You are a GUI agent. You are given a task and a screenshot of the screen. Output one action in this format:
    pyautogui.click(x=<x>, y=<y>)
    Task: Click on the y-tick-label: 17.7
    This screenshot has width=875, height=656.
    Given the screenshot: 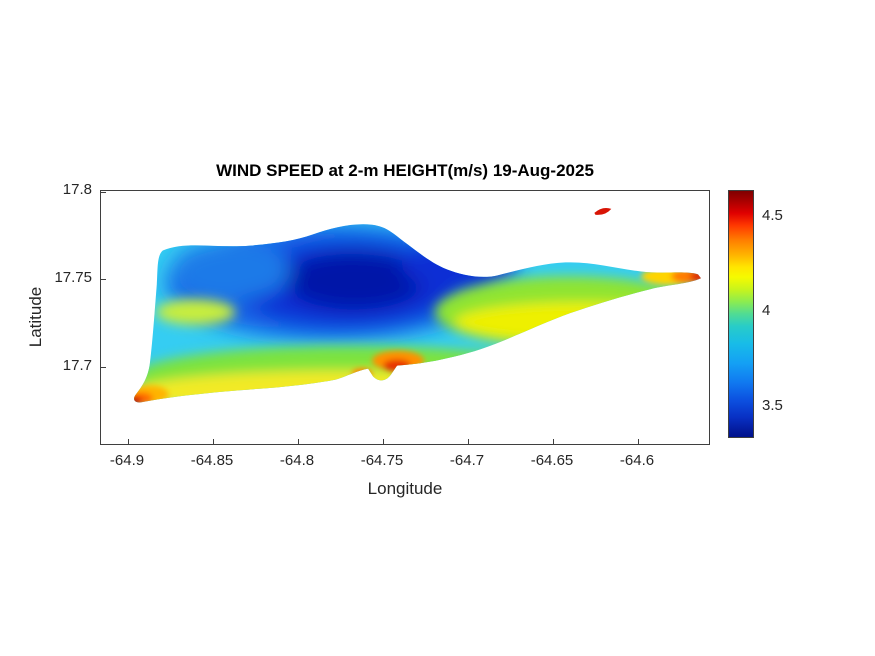 What is the action you would take?
    pyautogui.click(x=77, y=365)
    